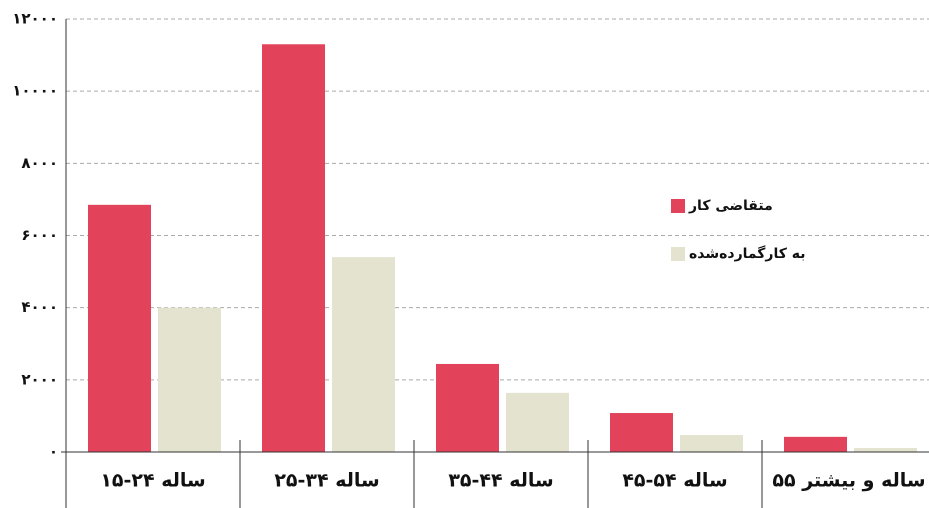 The width and height of the screenshot is (929, 508). Describe the element at coordinates (500, 481) in the screenshot. I see `x-tick-label: ۳۵-۴۴ ساله` at that location.